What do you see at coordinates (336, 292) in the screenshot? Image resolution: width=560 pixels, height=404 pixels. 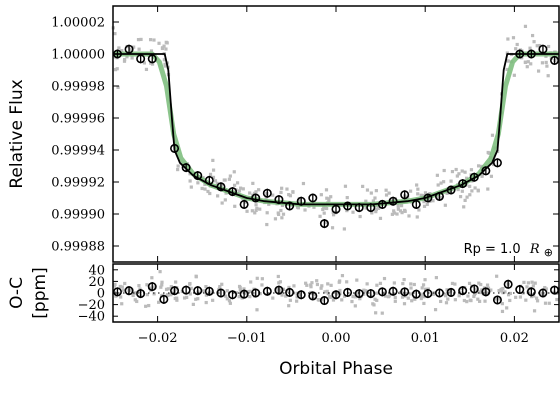 I see `binned-residual-points` at bounding box center [336, 292].